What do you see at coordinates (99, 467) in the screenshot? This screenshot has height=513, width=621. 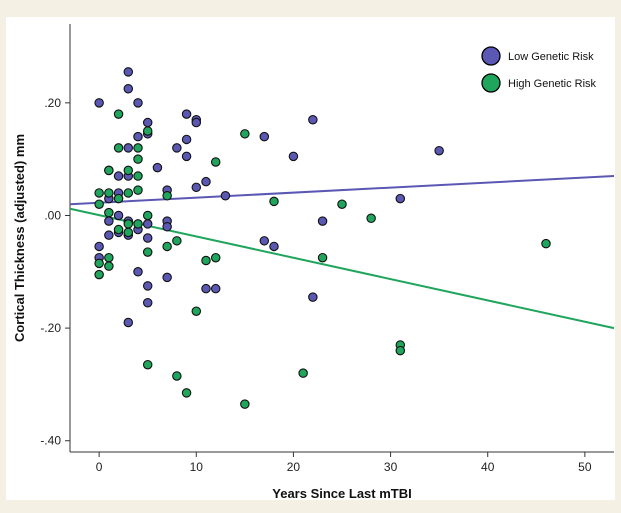 I see `x-tick-label: 0` at bounding box center [99, 467].